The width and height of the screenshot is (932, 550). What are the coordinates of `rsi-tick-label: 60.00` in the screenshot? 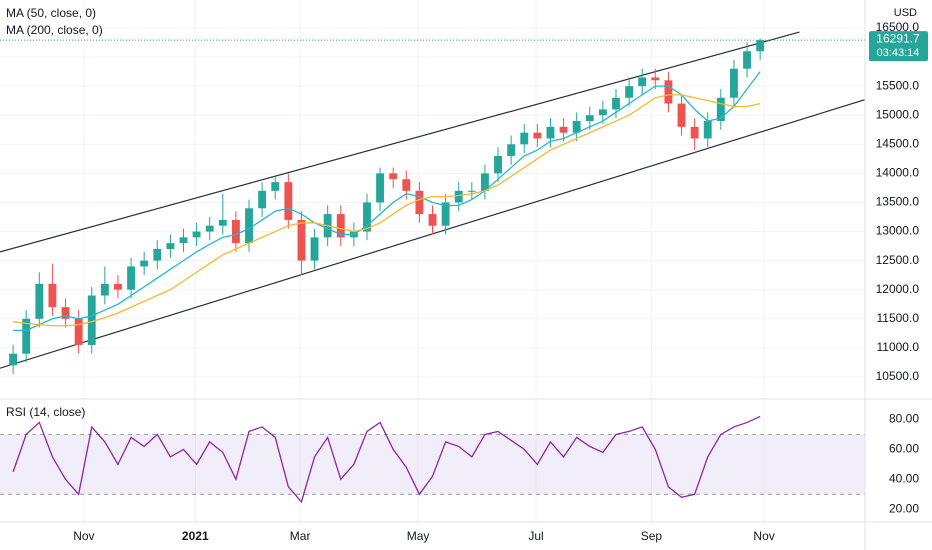 It's located at (904, 449).